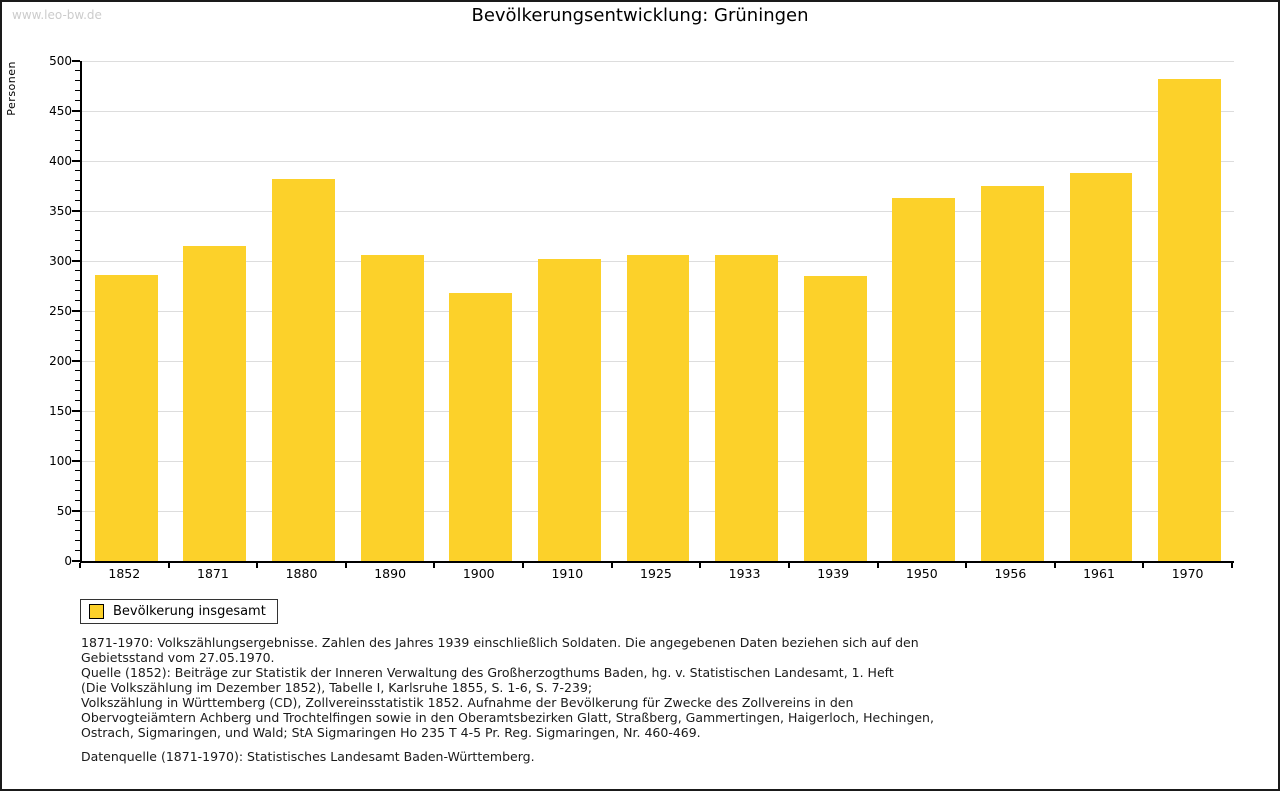  What do you see at coordinates (64, 511) in the screenshot?
I see `y-tick-label-50: 50` at bounding box center [64, 511].